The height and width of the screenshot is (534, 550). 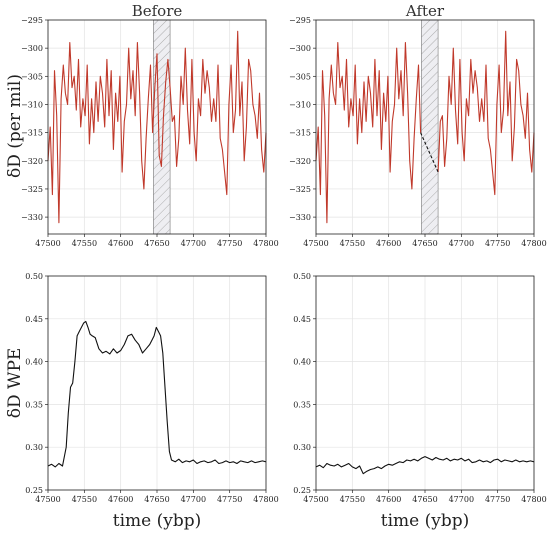 What do you see at coordinates (425, 11) in the screenshot?
I see `panel-title-after: After` at bounding box center [425, 11].